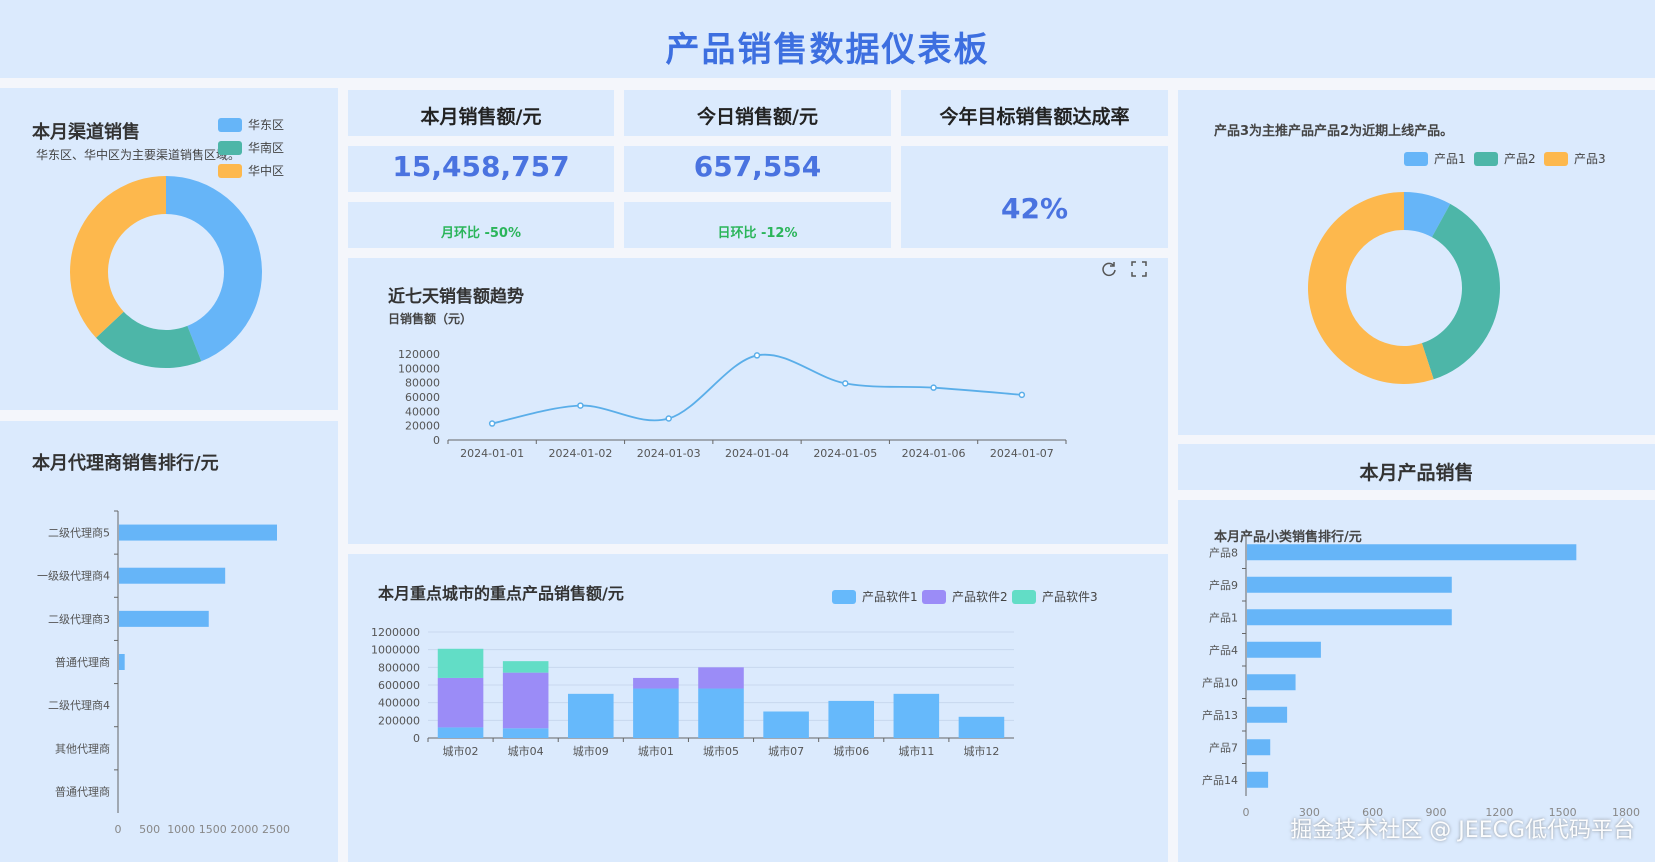 The width and height of the screenshot is (1655, 862). Describe the element at coordinates (395, 632) in the screenshot. I see `y-tick-label: 1200000` at that location.